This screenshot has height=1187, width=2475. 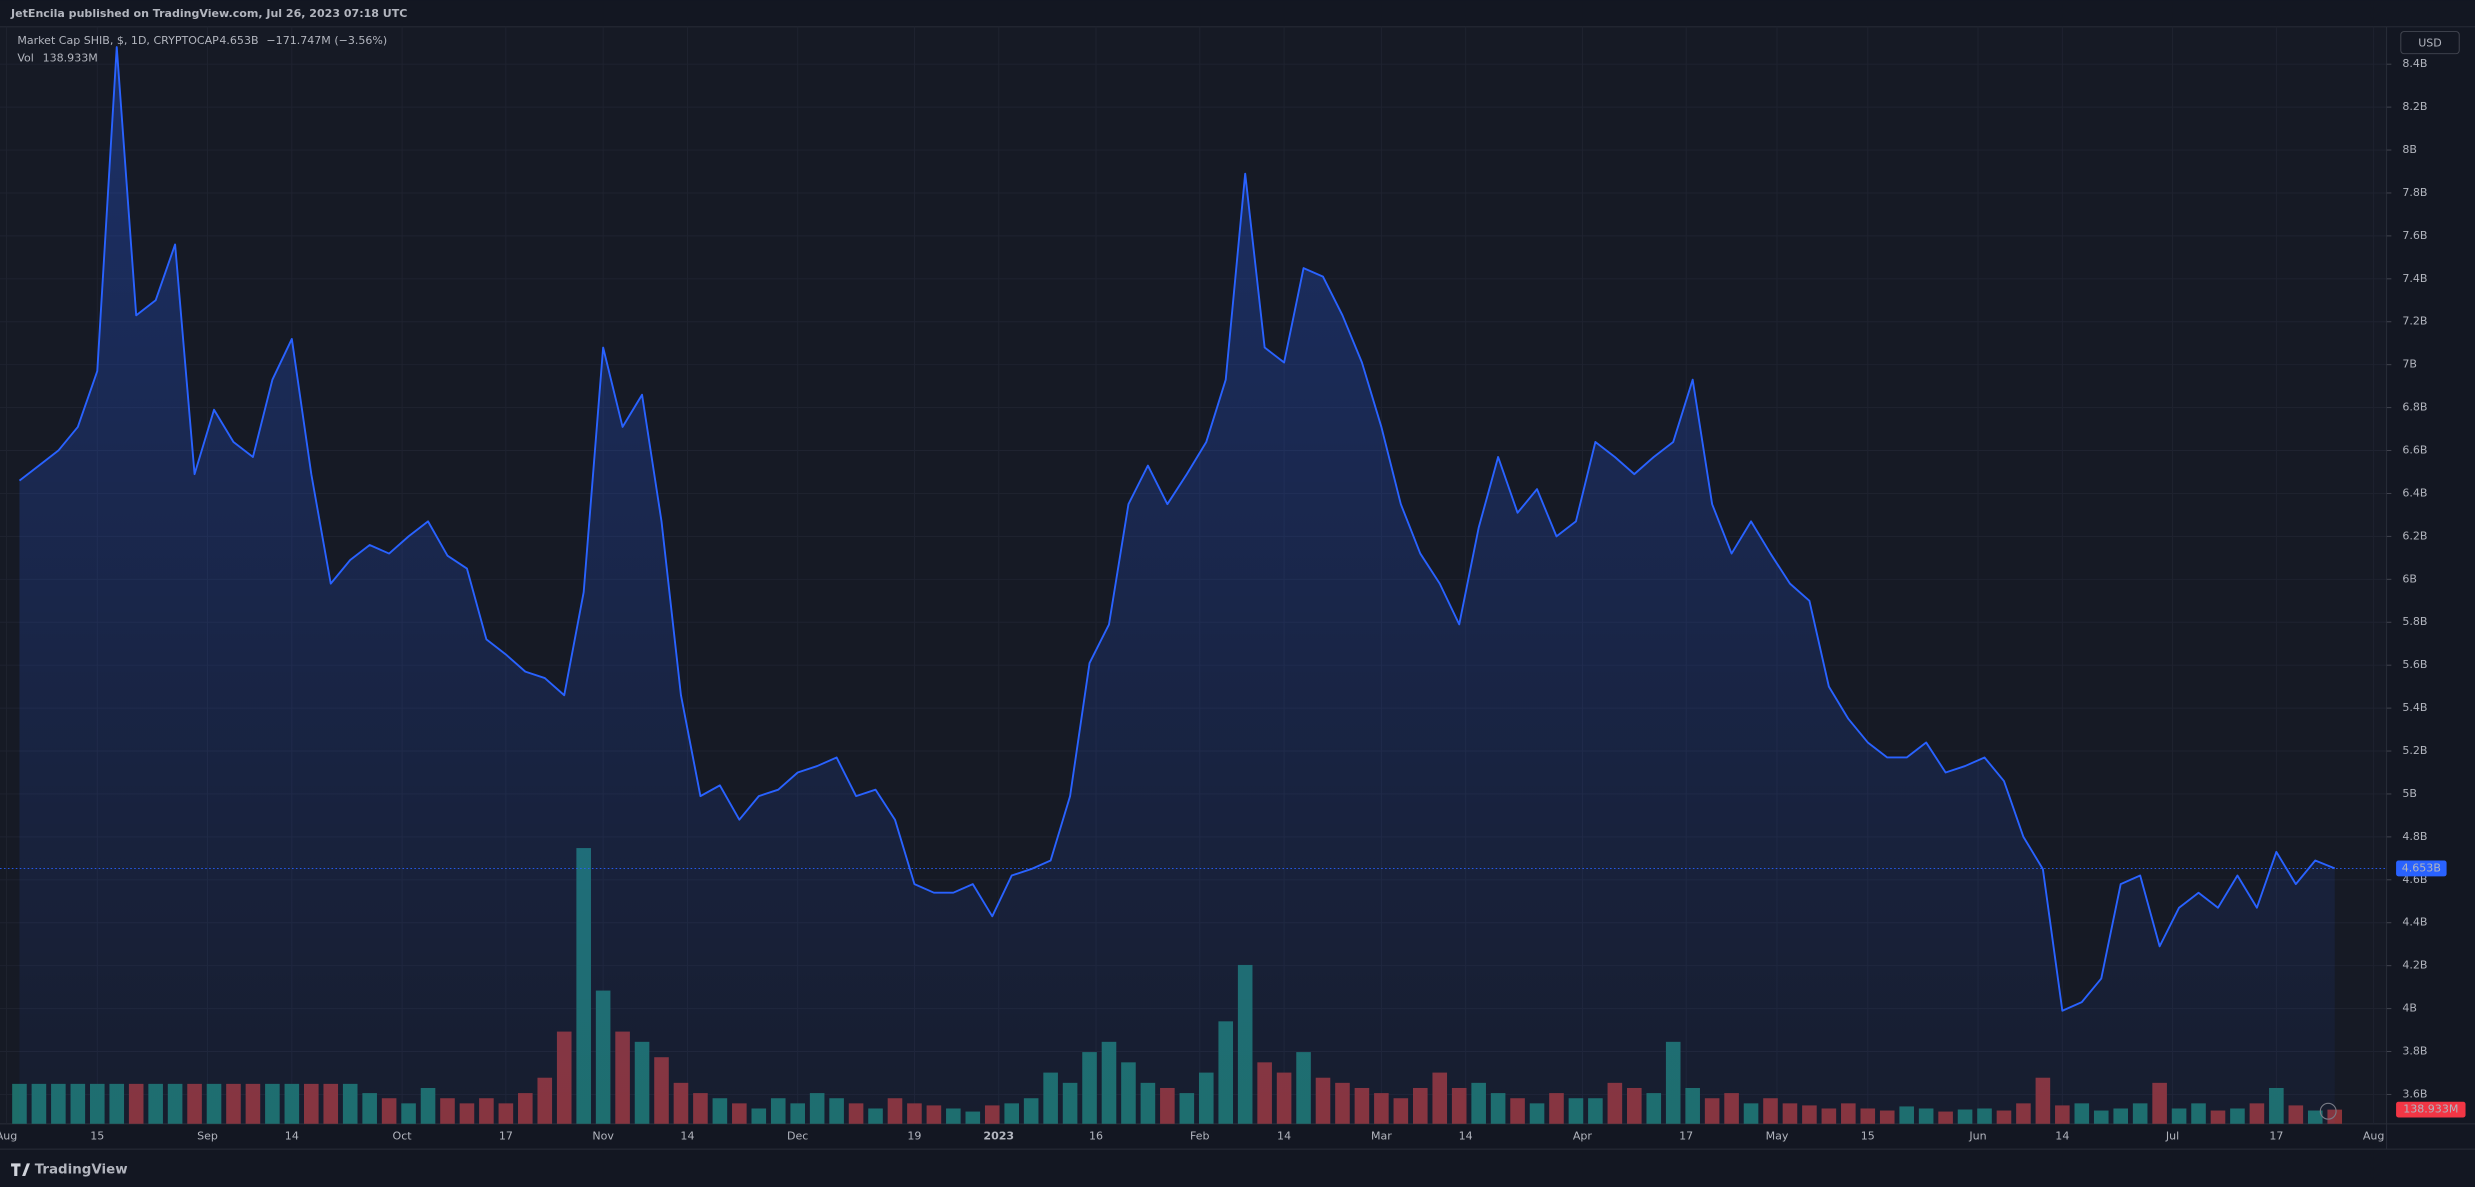 I want to click on y-tick-label: 7.6B, so click(x=2414, y=235).